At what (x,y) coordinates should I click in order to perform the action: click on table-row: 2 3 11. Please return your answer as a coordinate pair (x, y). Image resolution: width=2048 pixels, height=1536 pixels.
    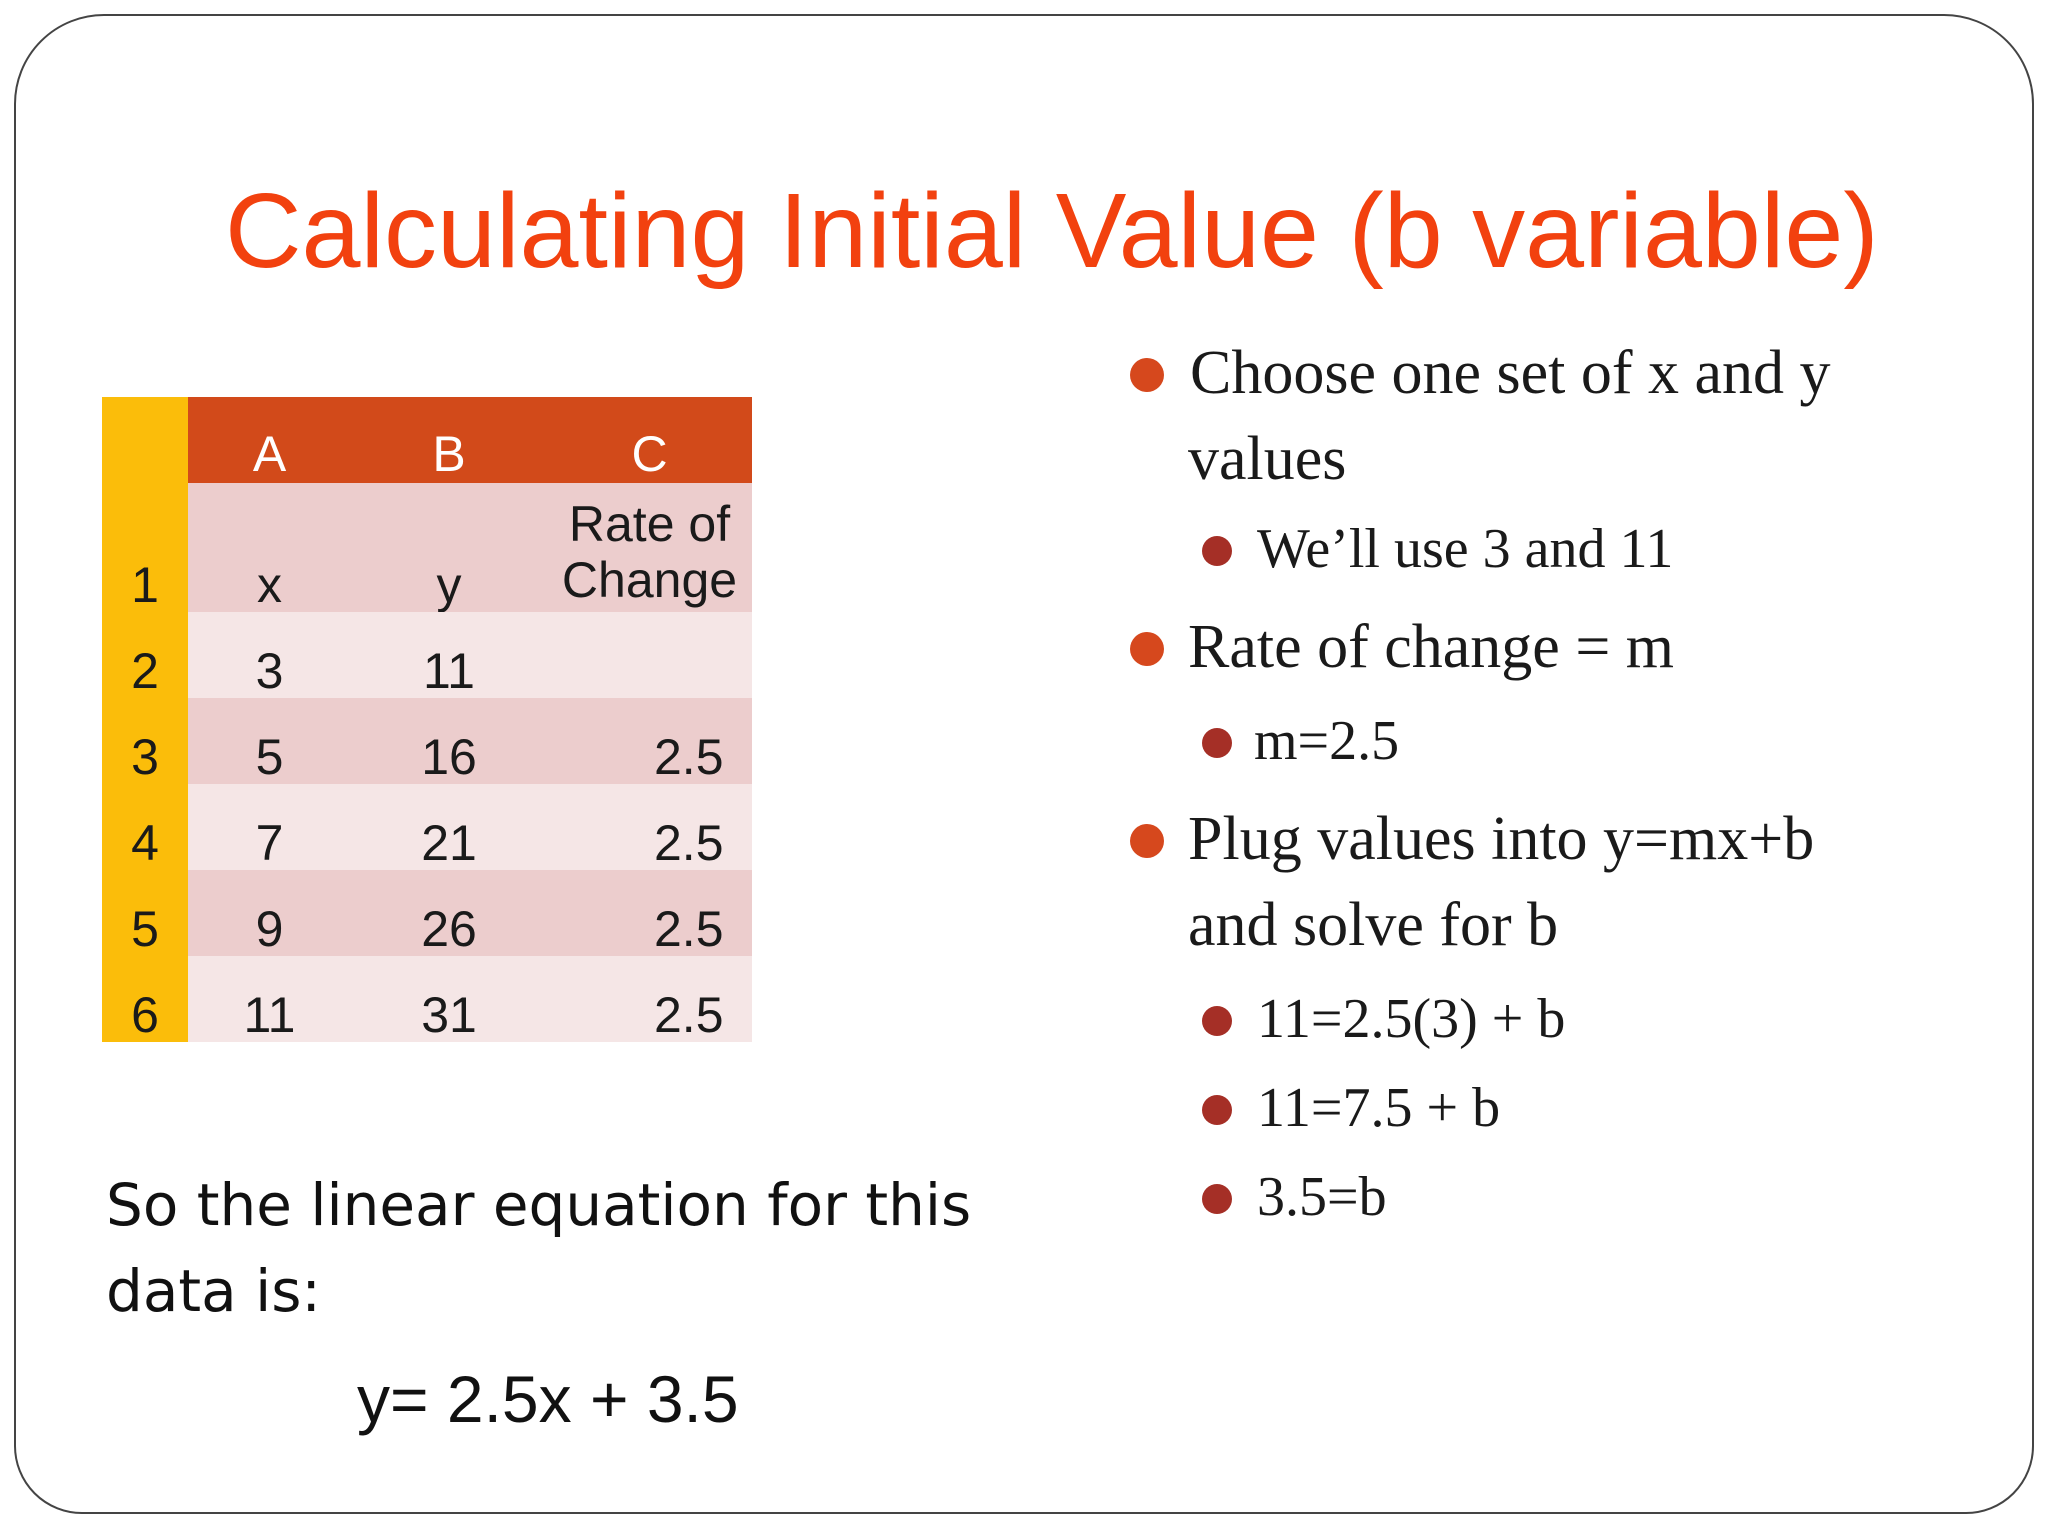
    Looking at the image, I should click on (427, 655).